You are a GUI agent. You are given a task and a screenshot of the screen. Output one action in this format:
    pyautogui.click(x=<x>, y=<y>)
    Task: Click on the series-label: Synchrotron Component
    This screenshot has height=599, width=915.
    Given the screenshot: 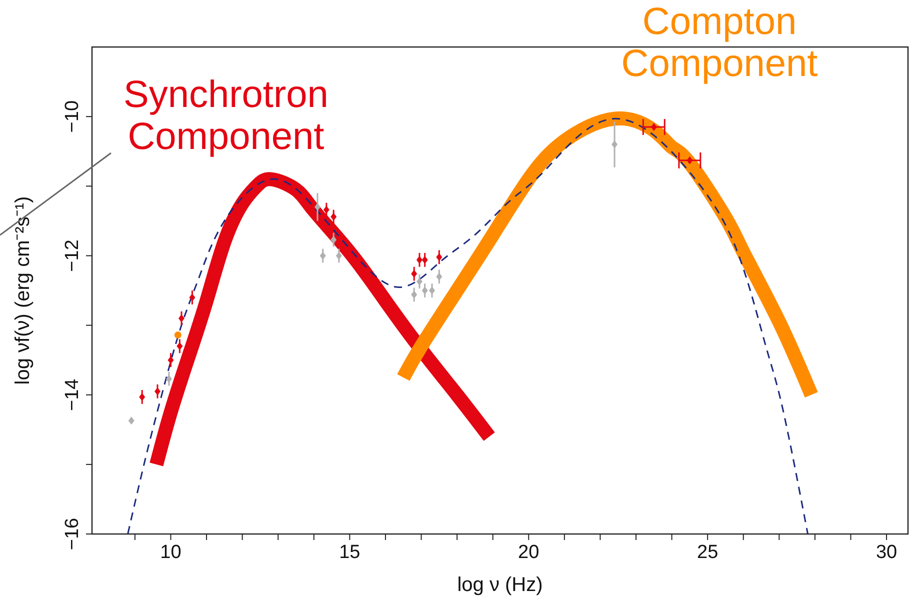 What is the action you would take?
    pyautogui.click(x=226, y=116)
    